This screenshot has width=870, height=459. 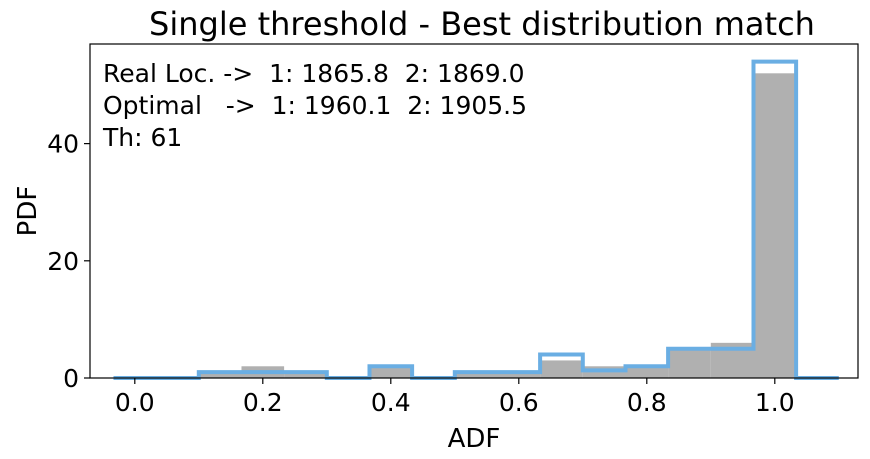 I want to click on y-axis-ticks: 0 20 40, so click(x=68, y=261).